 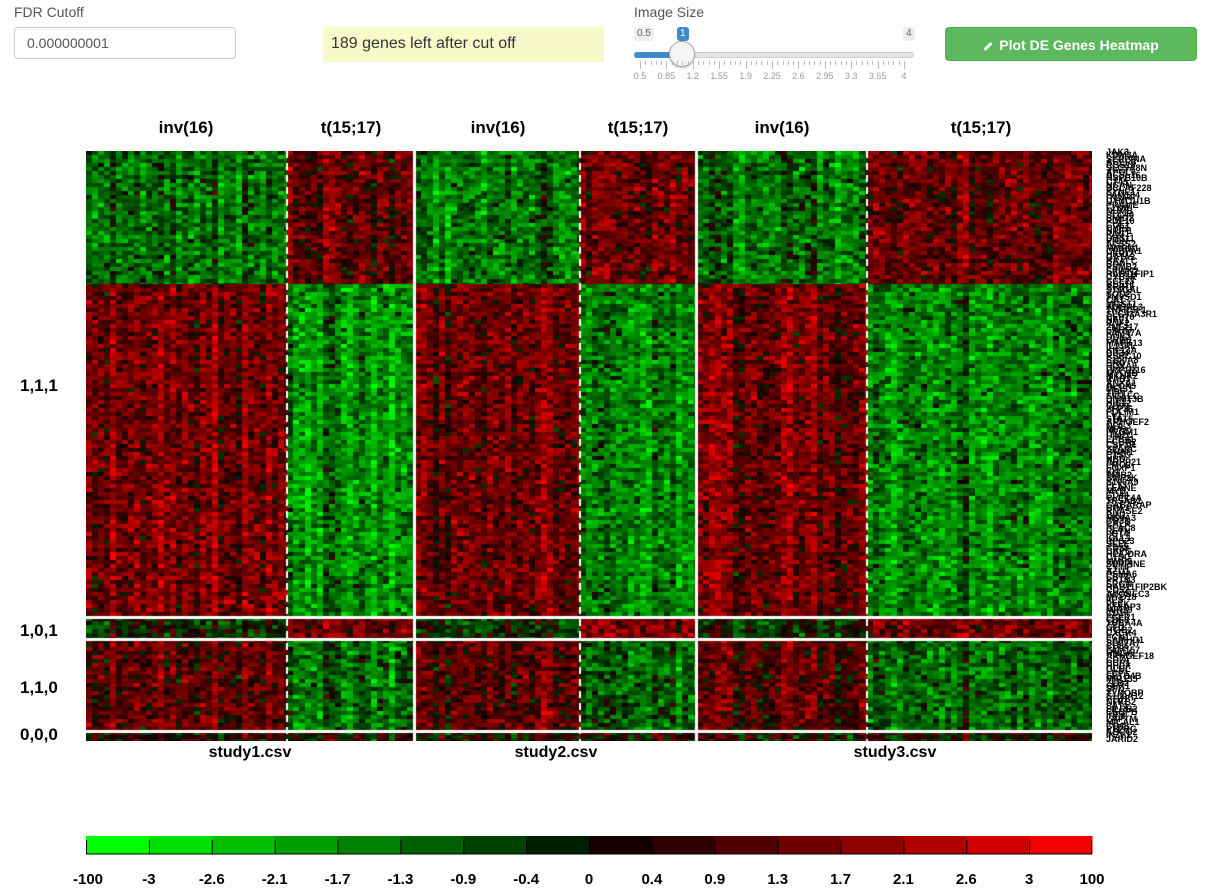 I want to click on gene-label: CEBPA1, so click(x=1124, y=250).